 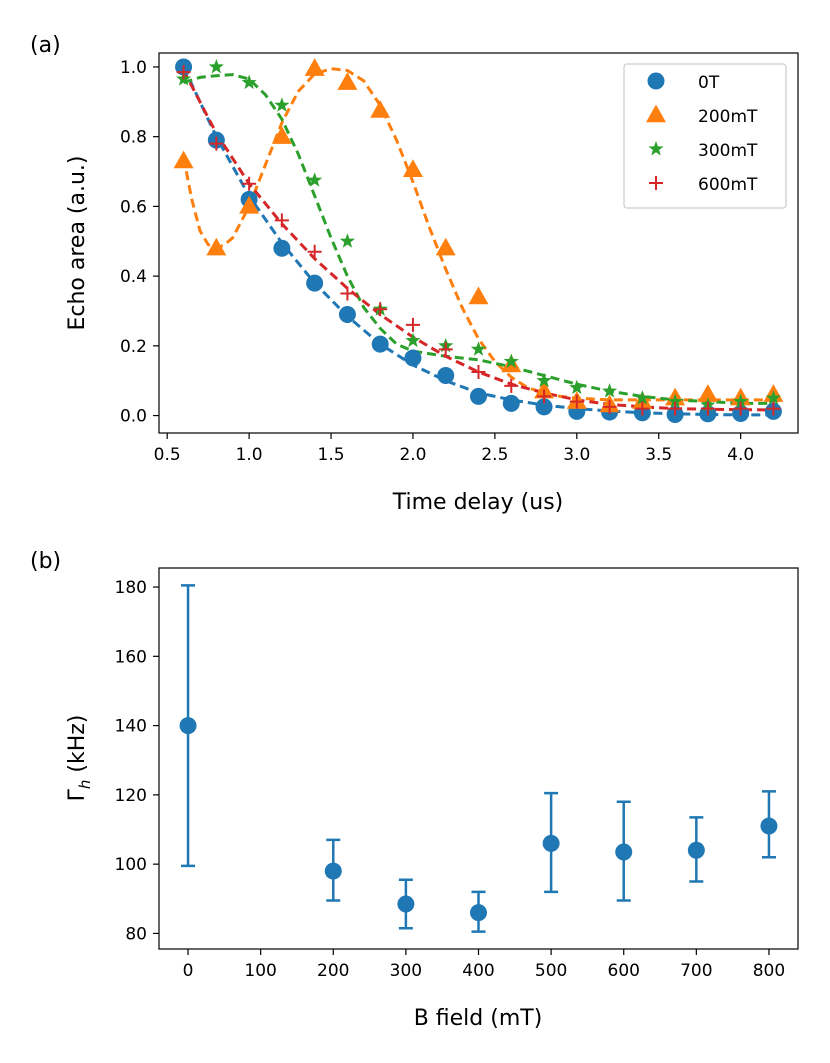 What do you see at coordinates (249, 455) in the screenshot?
I see `x-tick-label: 1.0` at bounding box center [249, 455].